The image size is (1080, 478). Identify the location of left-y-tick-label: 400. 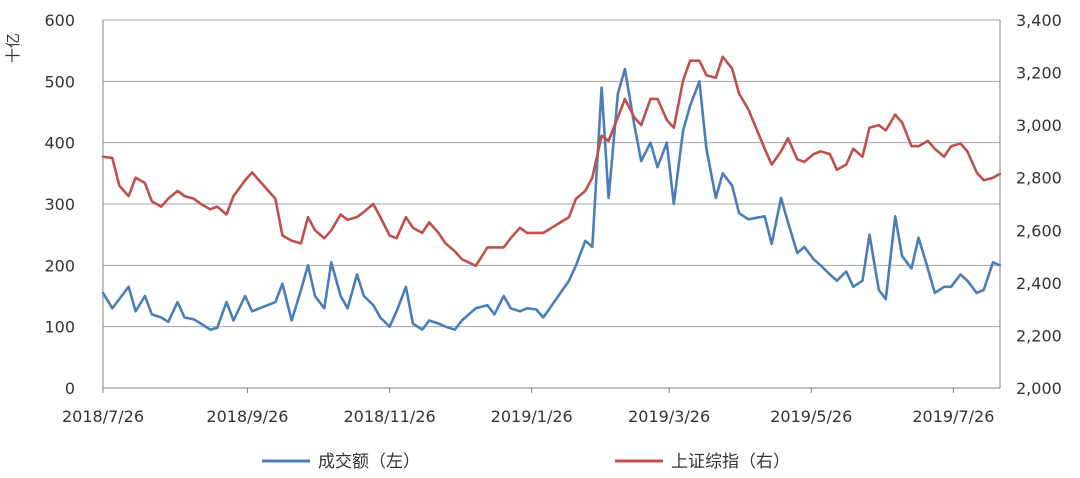
(59, 143).